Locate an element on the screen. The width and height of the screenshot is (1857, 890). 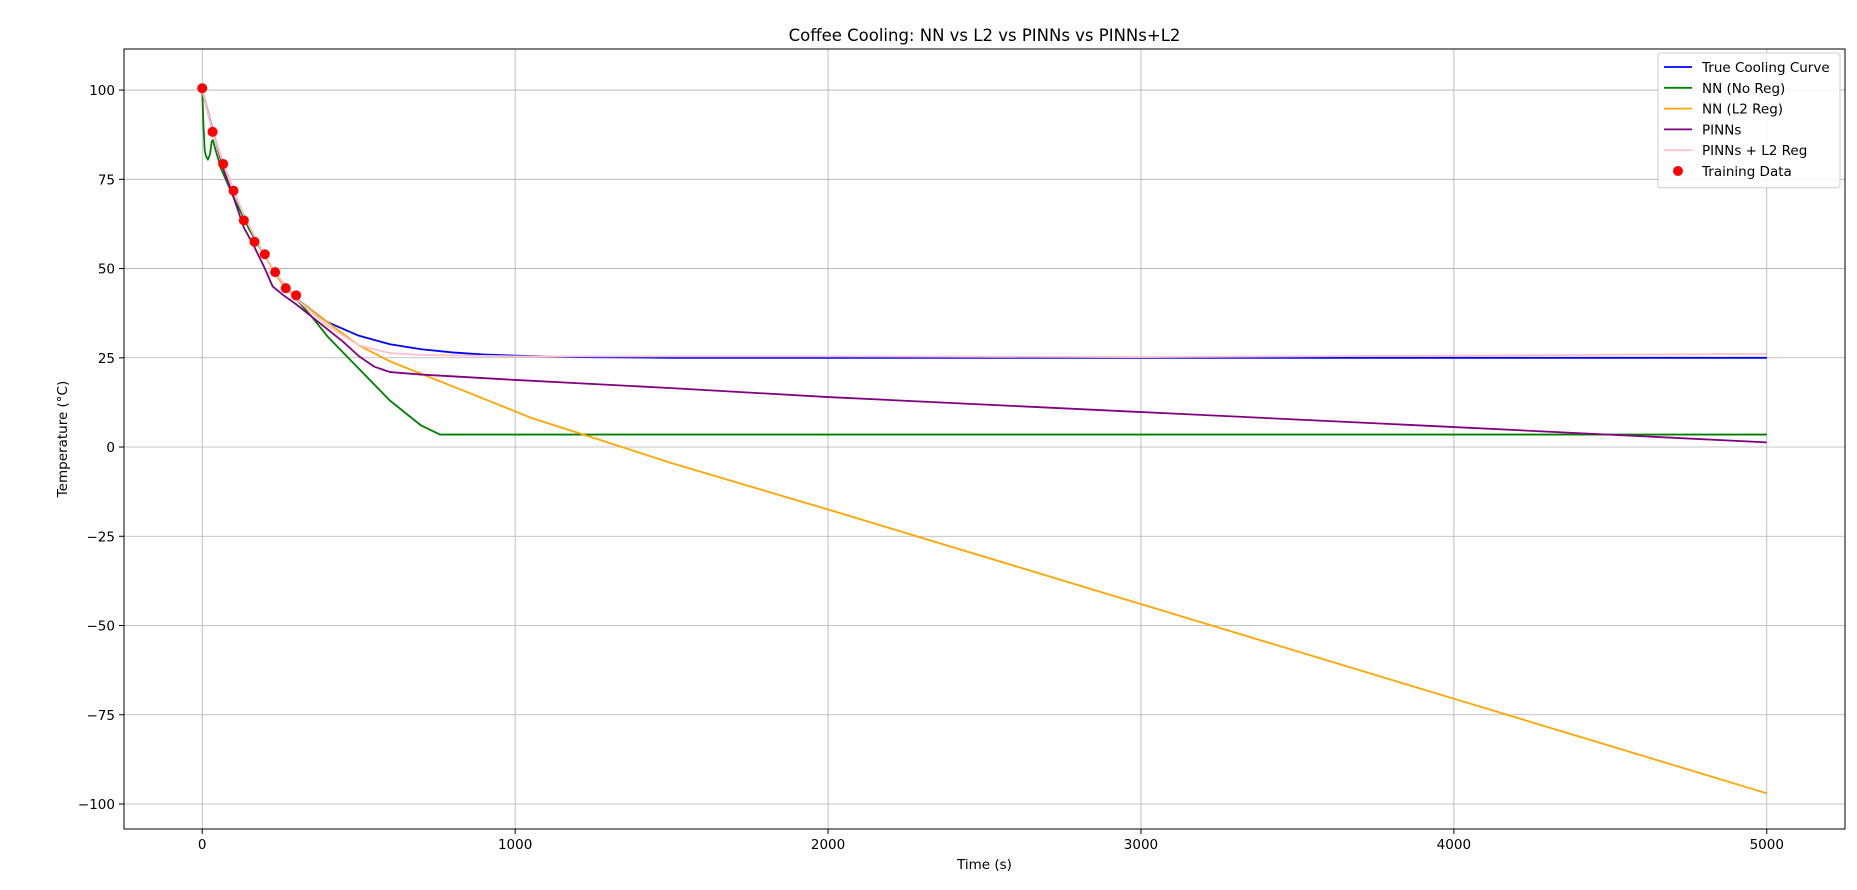
y-tick-label: 50 is located at coordinates (106, 270).